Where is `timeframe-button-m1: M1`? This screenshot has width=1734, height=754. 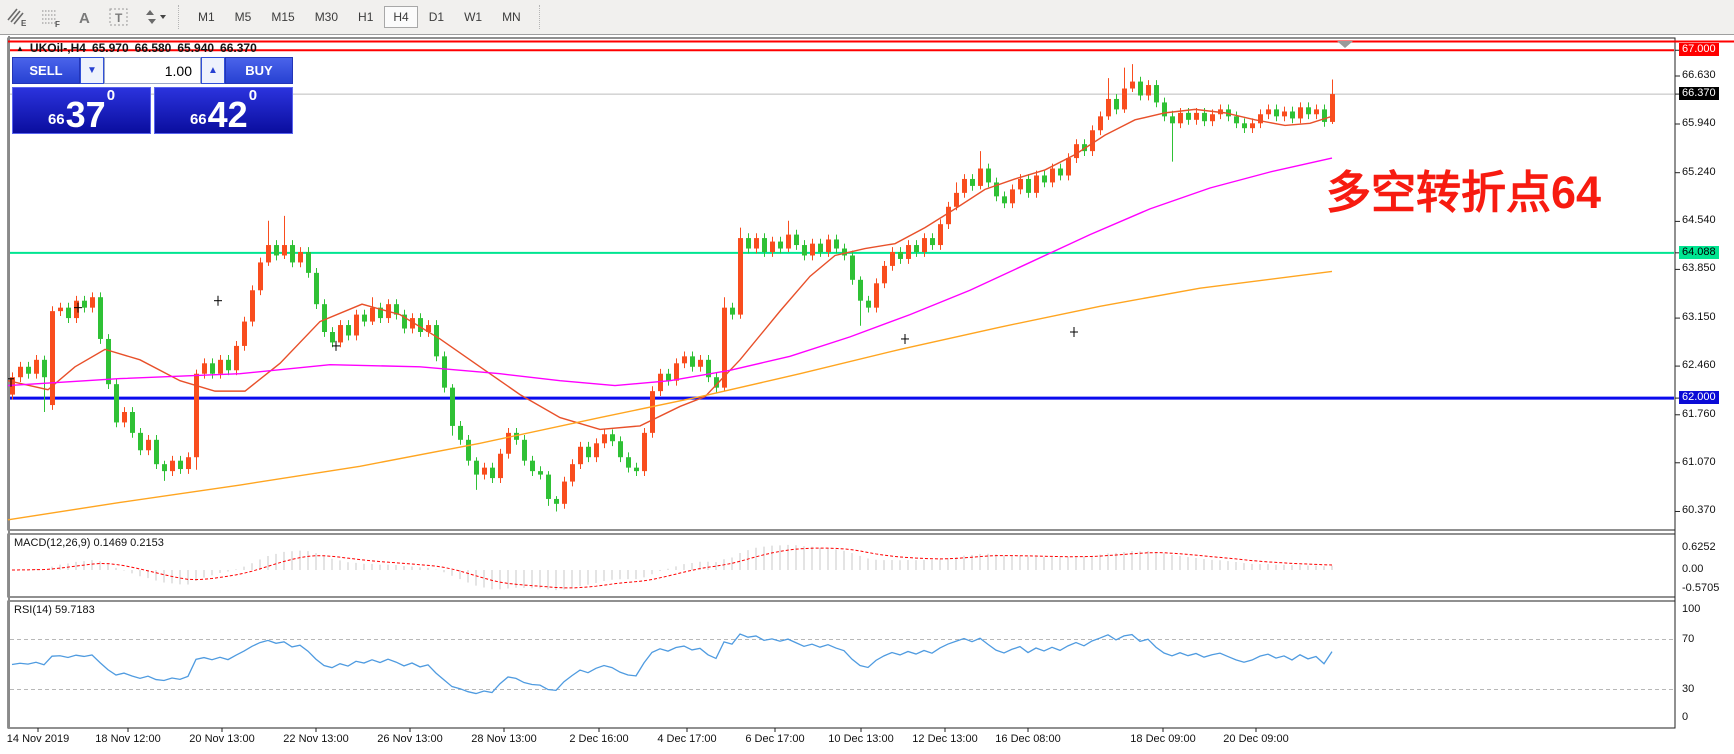
timeframe-button-m1: M1 is located at coordinates (206, 17).